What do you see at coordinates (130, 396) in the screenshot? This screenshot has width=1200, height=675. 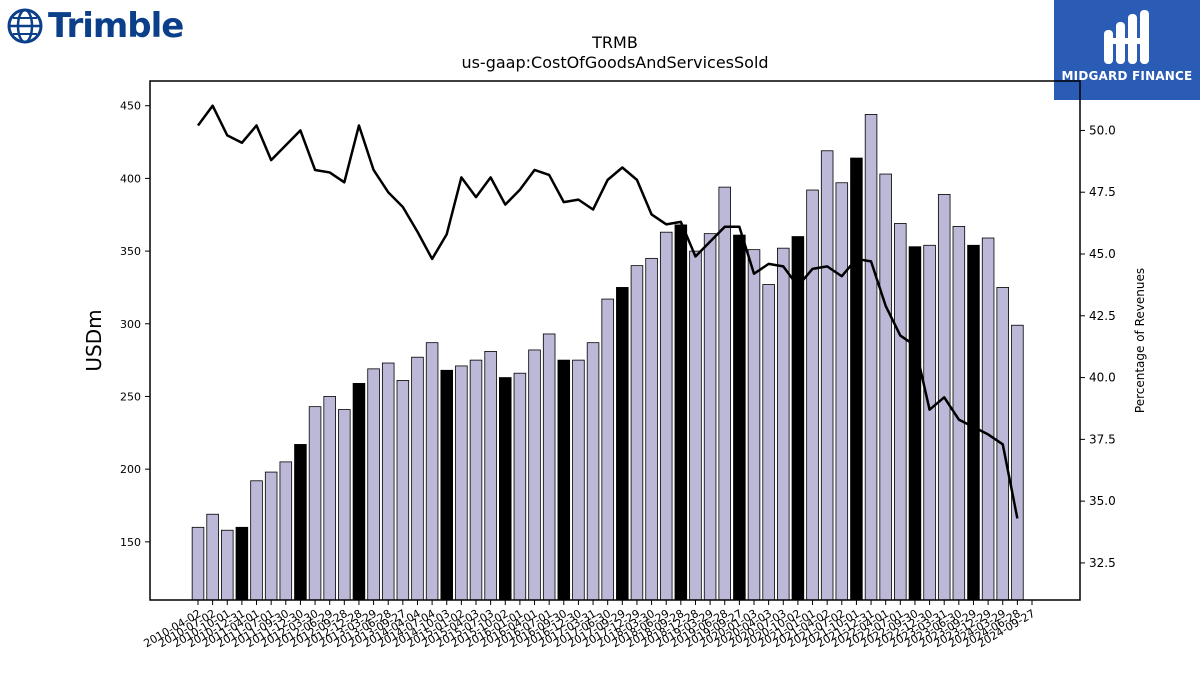 I see `y-tick-label: 250` at bounding box center [130, 396].